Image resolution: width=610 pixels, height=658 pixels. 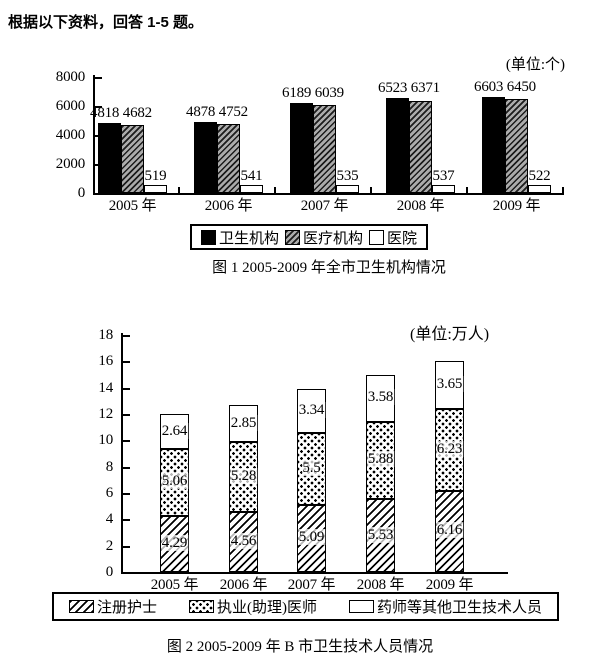 What do you see at coordinates (121, 113) in the screenshot?
I see `fig1-value-label-pair: 4818 4682` at bounding box center [121, 113].